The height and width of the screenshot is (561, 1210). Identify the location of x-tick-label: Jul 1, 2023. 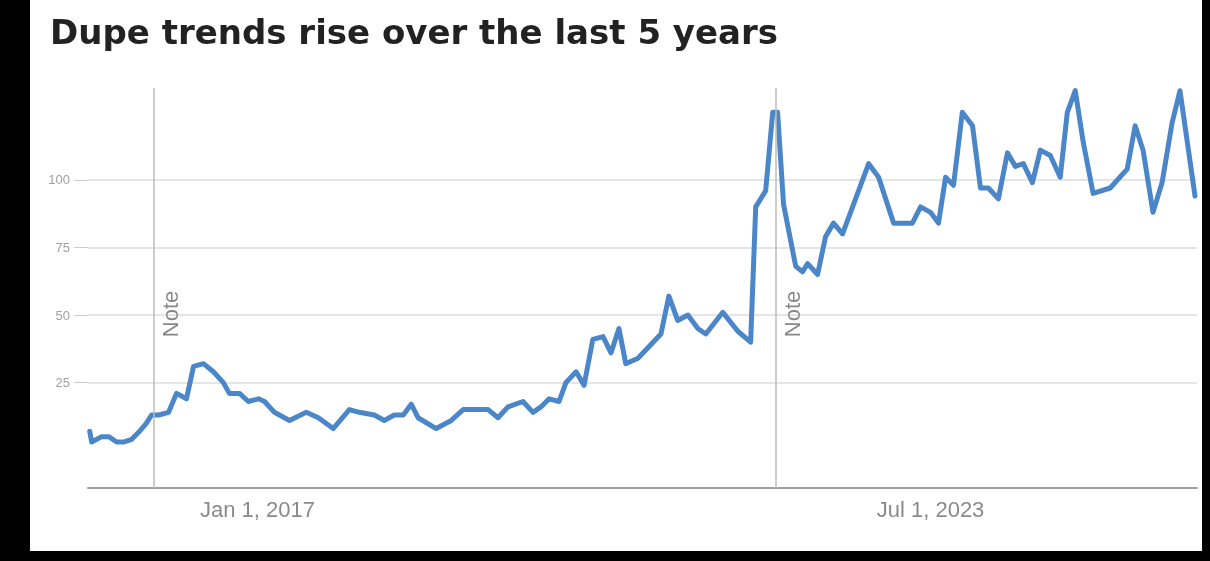
(930, 509).